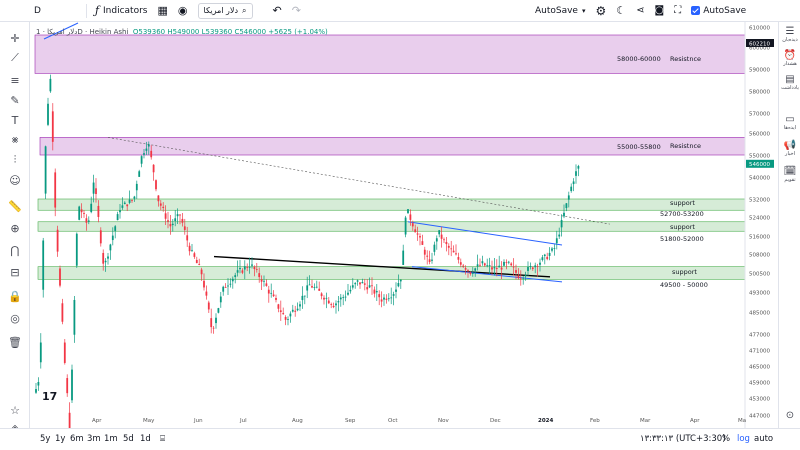 This screenshot has width=800, height=450. I want to click on theme-button: ☾, so click(621, 11).